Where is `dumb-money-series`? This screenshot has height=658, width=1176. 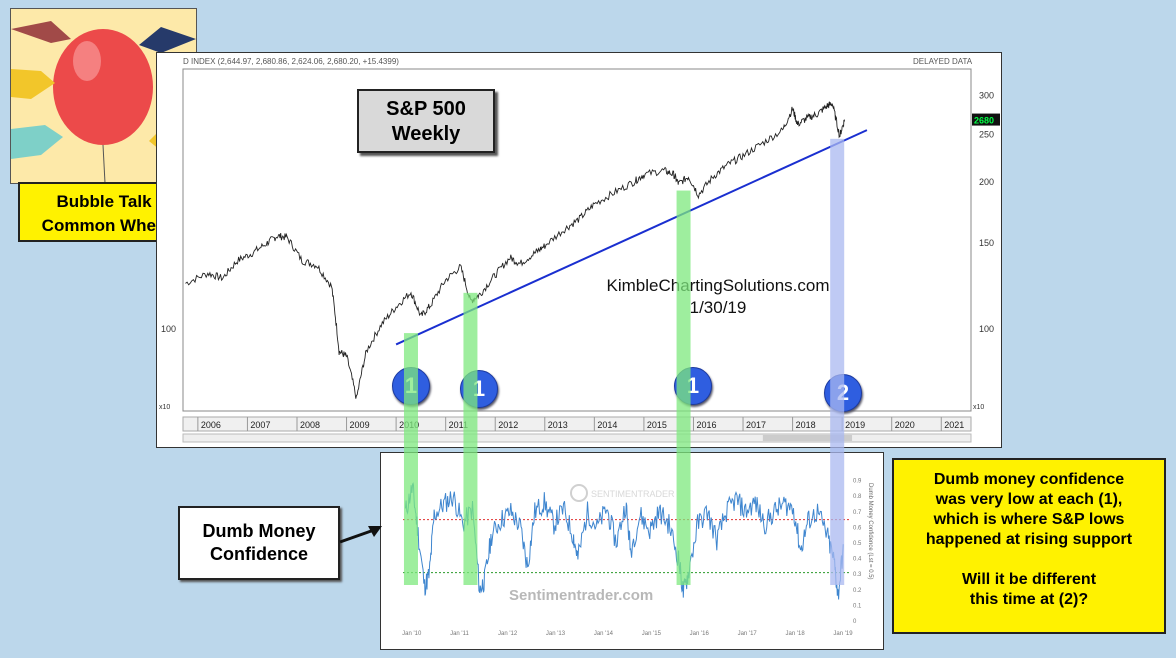
dumb-money-series is located at coordinates (624, 541).